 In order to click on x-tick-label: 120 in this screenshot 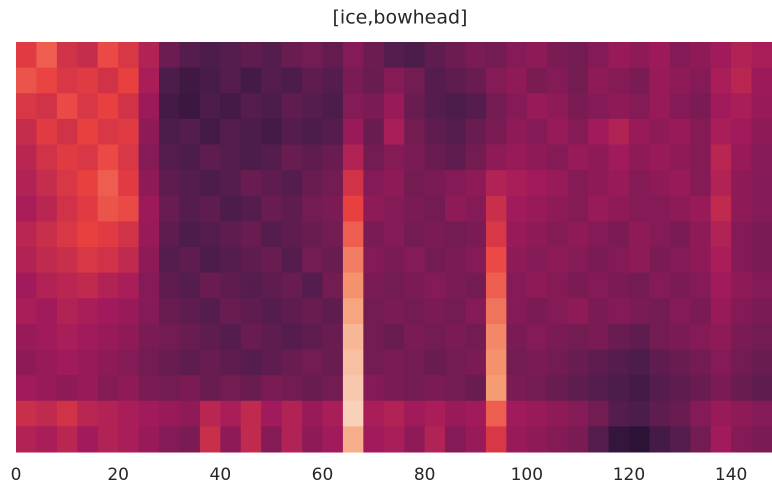, I will do `click(629, 475)`.